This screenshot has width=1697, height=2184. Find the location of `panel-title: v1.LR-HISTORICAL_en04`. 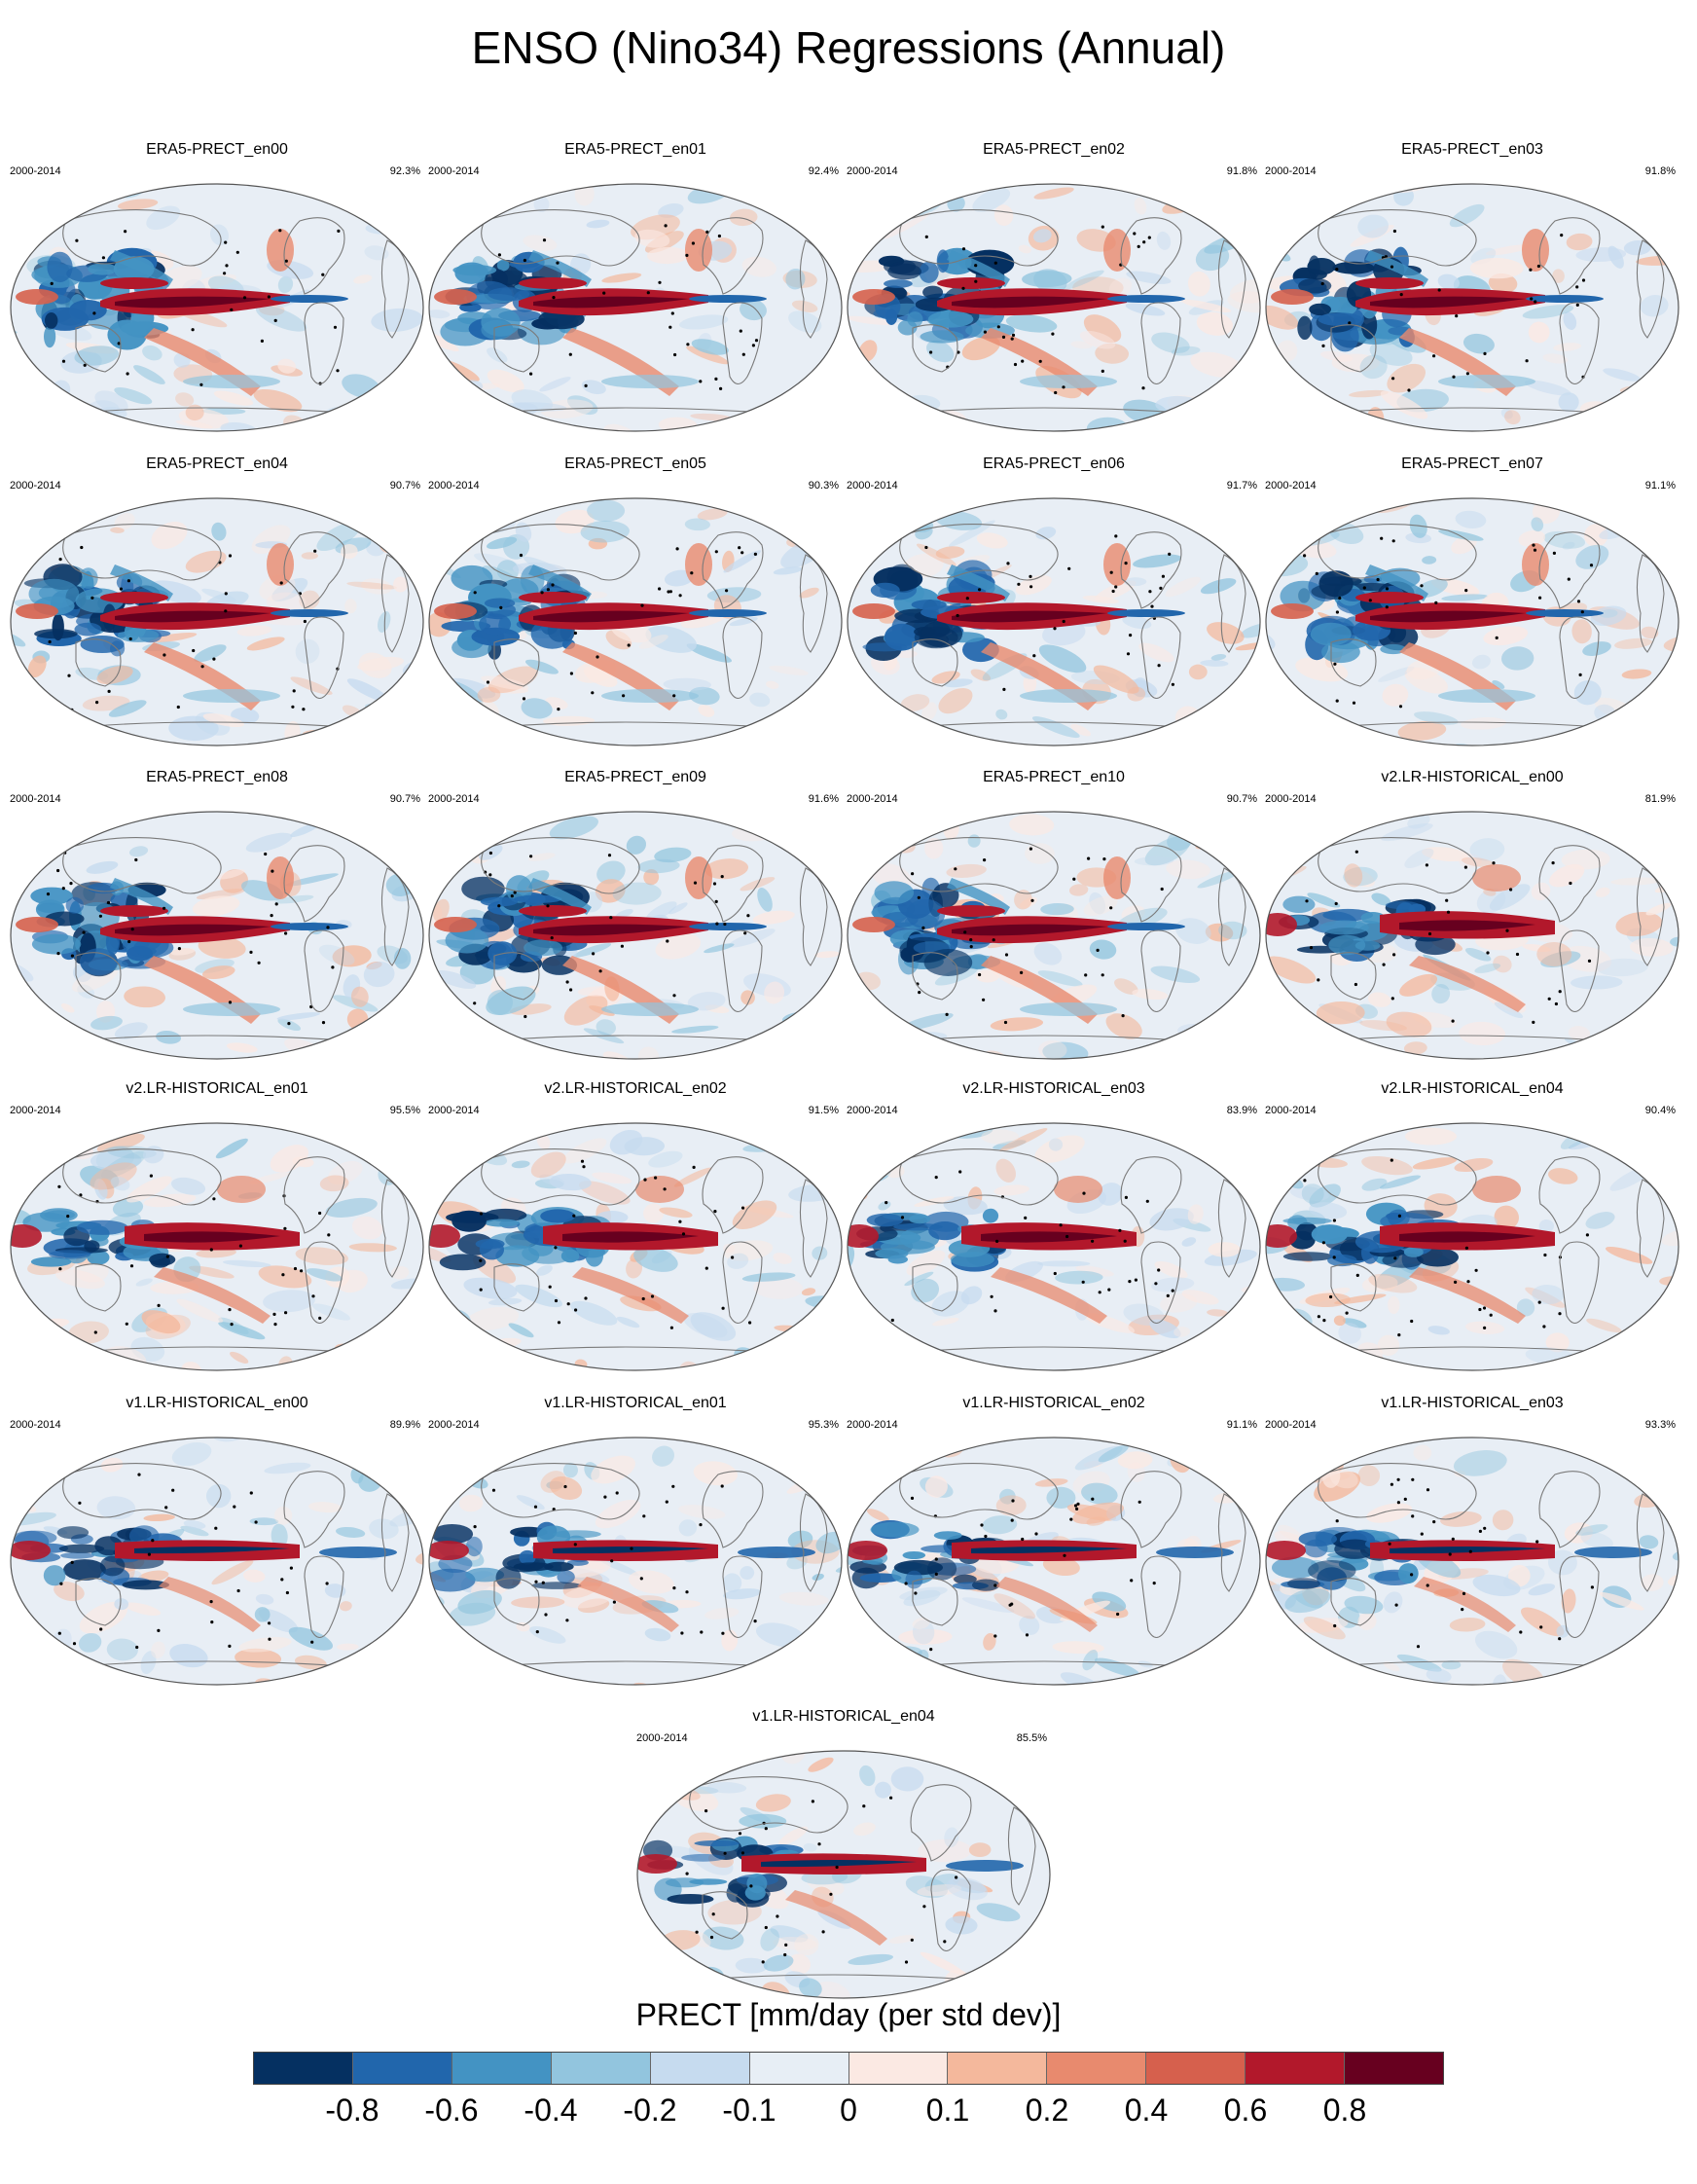

panel-title: v1.LR-HISTORICAL_en04 is located at coordinates (844, 1716).